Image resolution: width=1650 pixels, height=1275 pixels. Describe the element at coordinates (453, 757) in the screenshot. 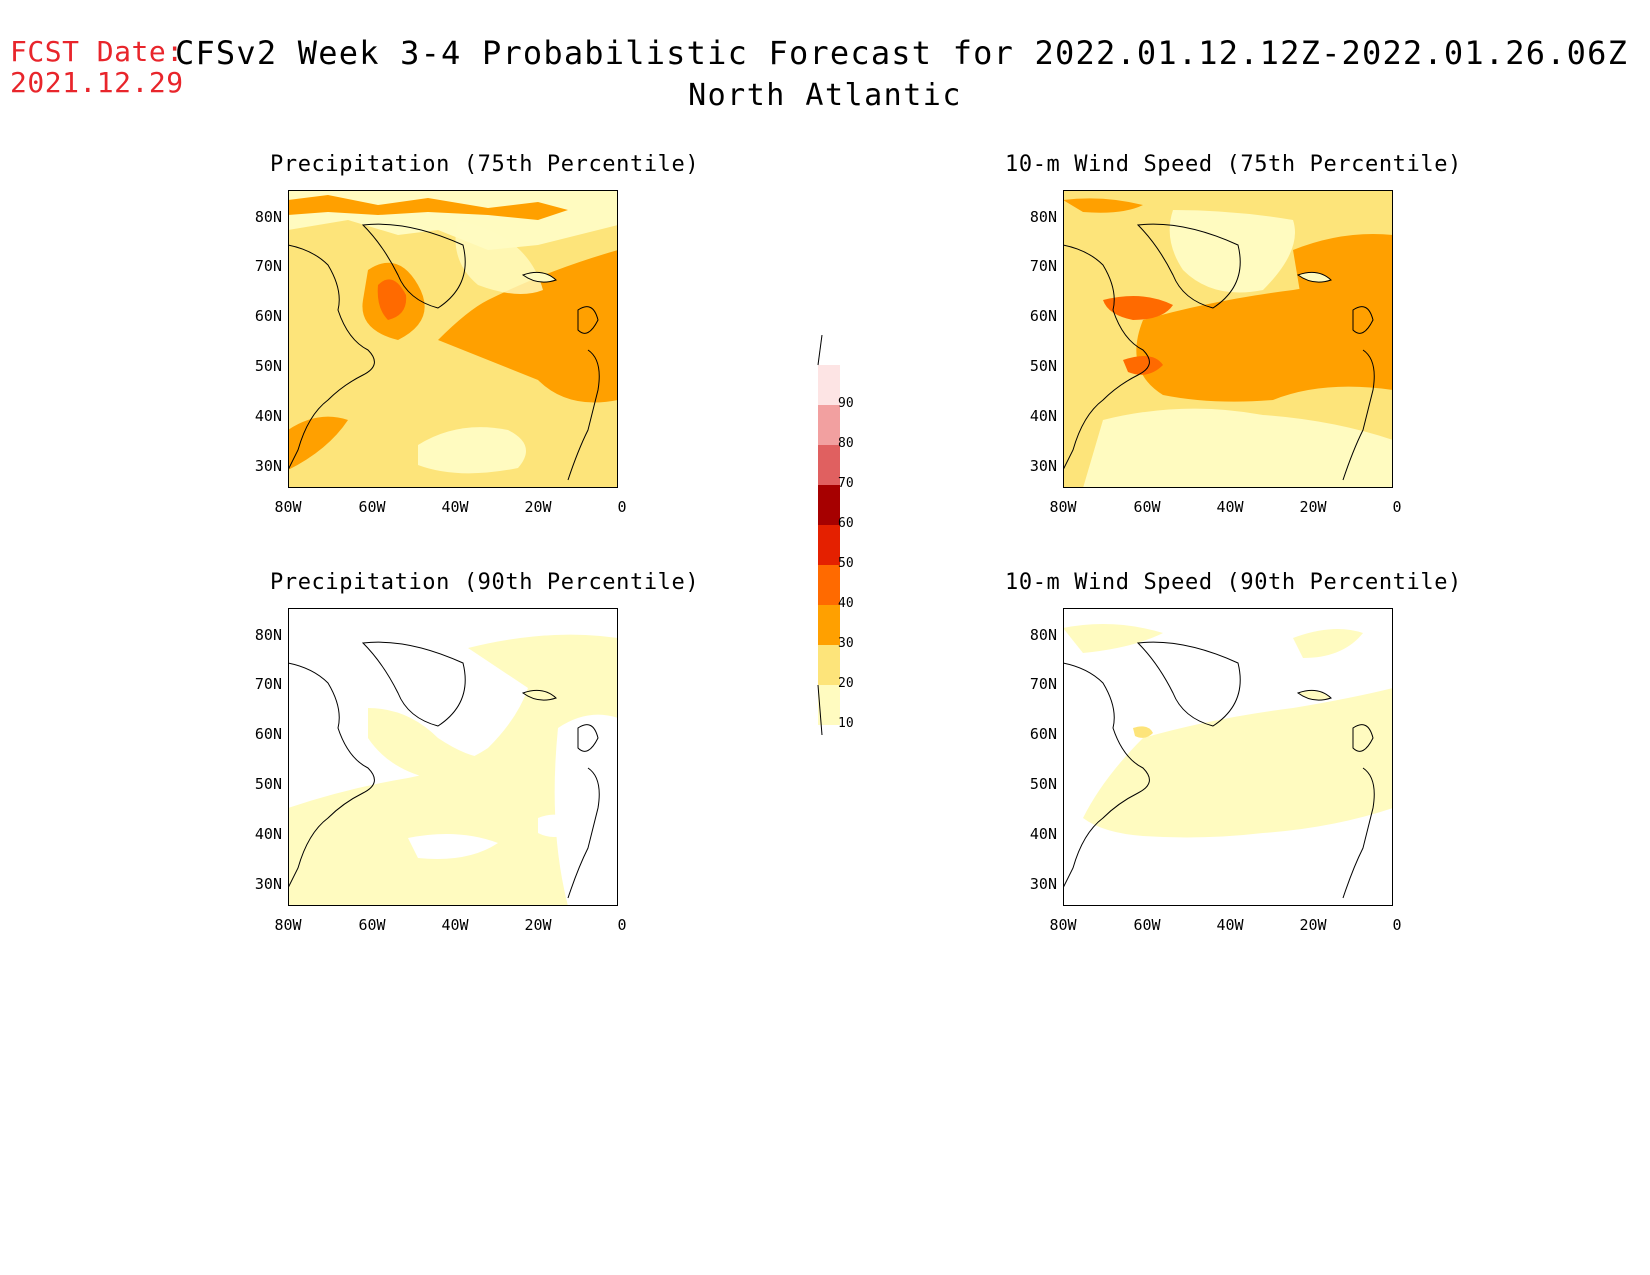

I see `precip-90-map` at that location.